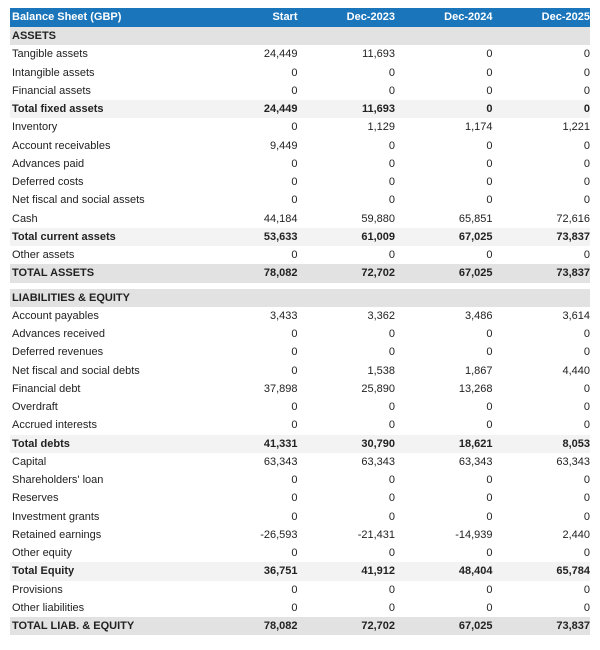  Describe the element at coordinates (576, 127) in the screenshot. I see `cell-value: 1,221` at that location.